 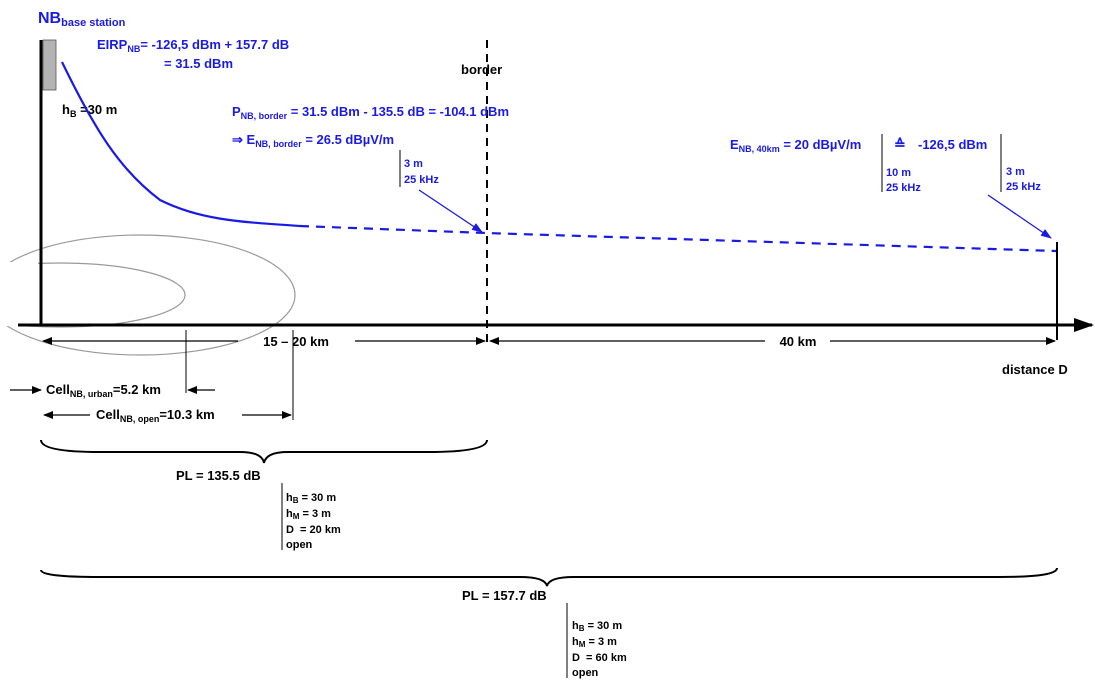 I want to click on e-40km-param-2: 25 kHz, so click(x=903, y=188).